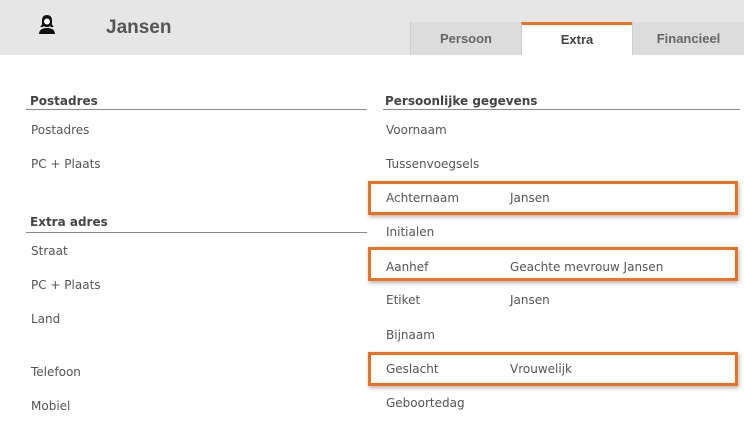 Image resolution: width=744 pixels, height=422 pixels. I want to click on tab-persoon: Persoon, so click(465, 38).